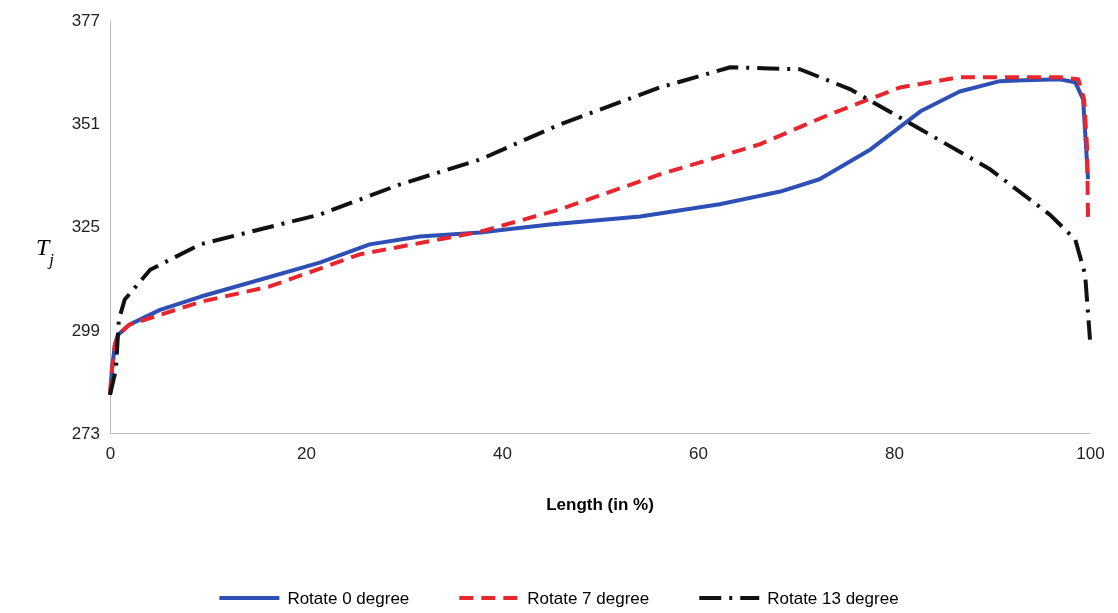 The width and height of the screenshot is (1118, 613). What do you see at coordinates (502, 454) in the screenshot?
I see `x-tick-label: 40` at bounding box center [502, 454].